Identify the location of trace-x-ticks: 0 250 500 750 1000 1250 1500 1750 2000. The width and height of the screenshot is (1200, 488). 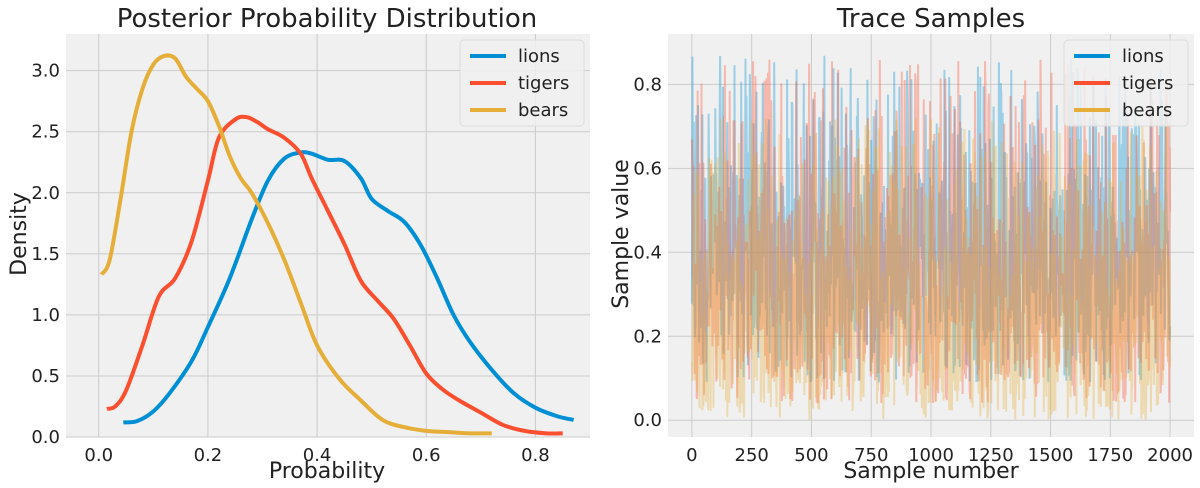
(939, 455).